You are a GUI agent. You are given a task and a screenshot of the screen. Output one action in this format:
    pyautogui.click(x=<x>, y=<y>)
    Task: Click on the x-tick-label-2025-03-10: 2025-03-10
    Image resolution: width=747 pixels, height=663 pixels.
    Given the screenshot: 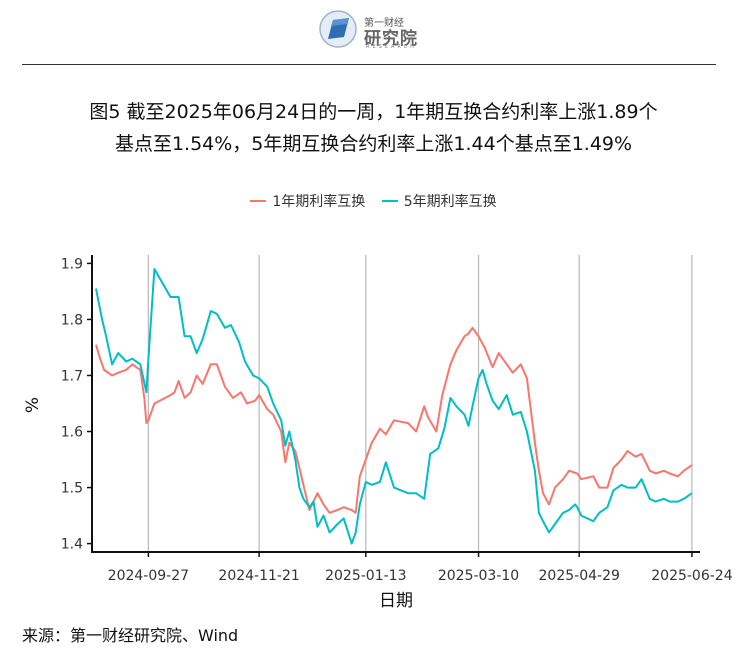 What is the action you would take?
    pyautogui.click(x=478, y=576)
    